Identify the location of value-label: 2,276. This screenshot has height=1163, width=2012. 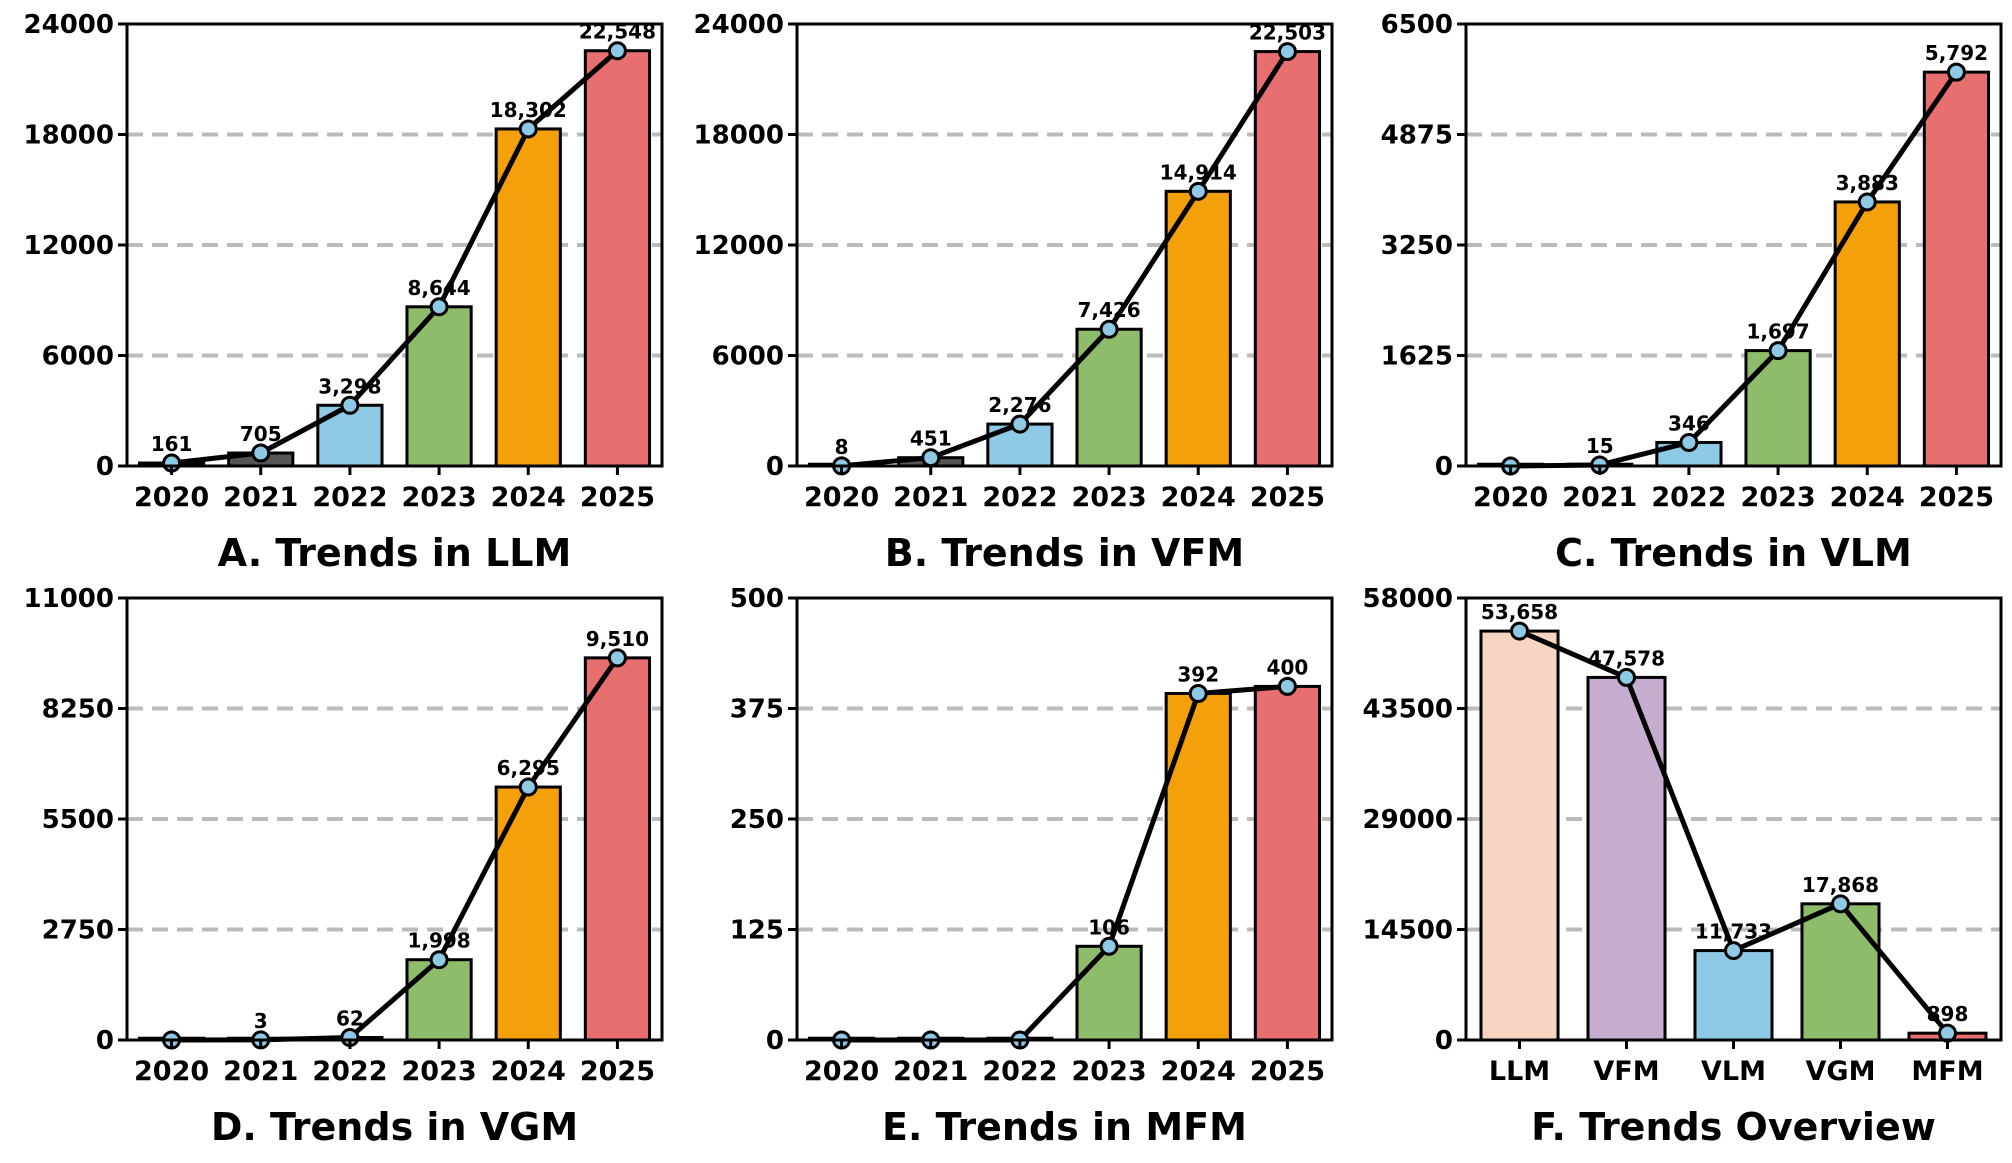
(1019, 405).